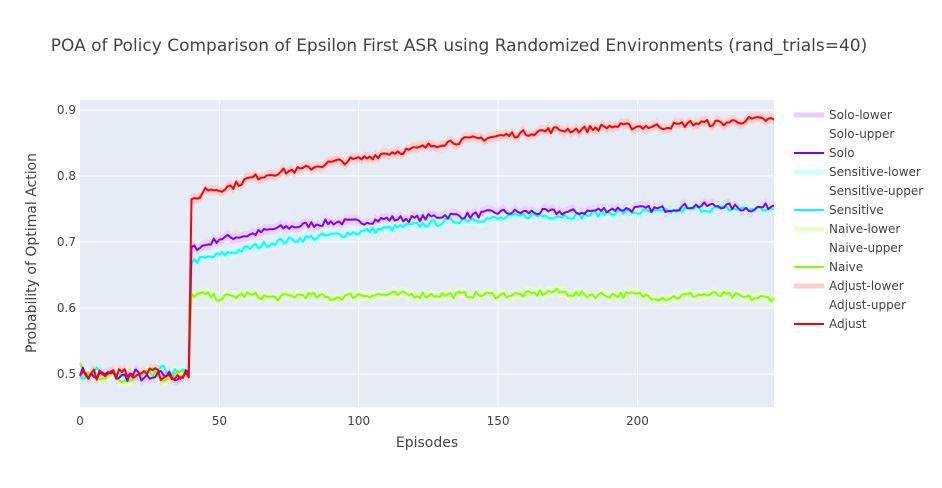 The height and width of the screenshot is (488, 942). I want to click on x-tick-label: 150, so click(498, 421).